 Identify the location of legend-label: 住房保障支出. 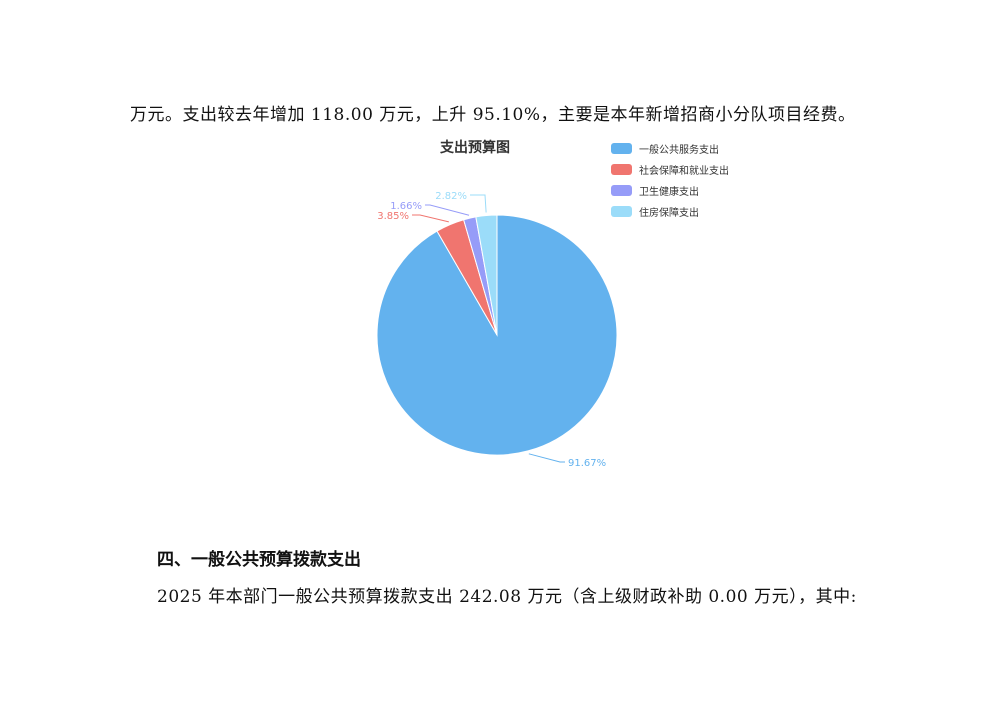
(669, 213).